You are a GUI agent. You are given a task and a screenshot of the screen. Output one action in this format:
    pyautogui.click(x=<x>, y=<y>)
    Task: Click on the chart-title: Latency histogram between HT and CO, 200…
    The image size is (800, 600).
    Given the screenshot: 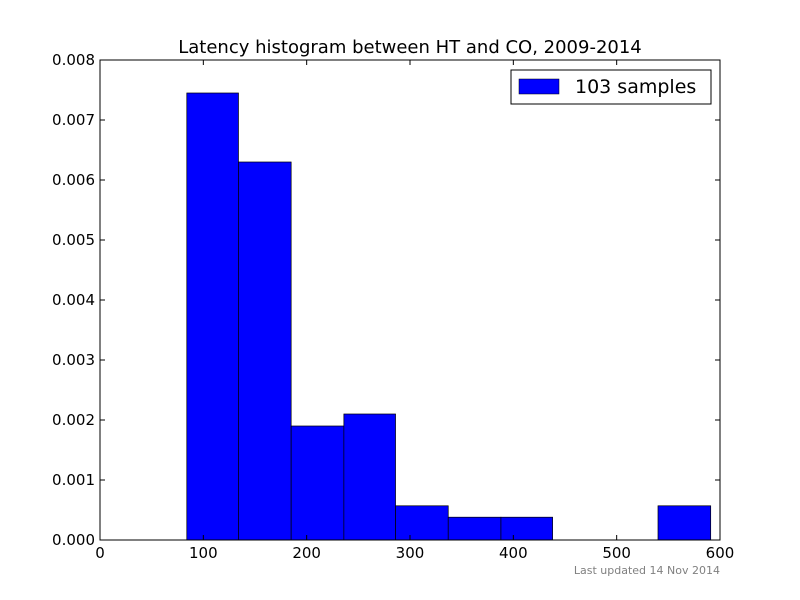 What is the action you would take?
    pyautogui.click(x=410, y=47)
    